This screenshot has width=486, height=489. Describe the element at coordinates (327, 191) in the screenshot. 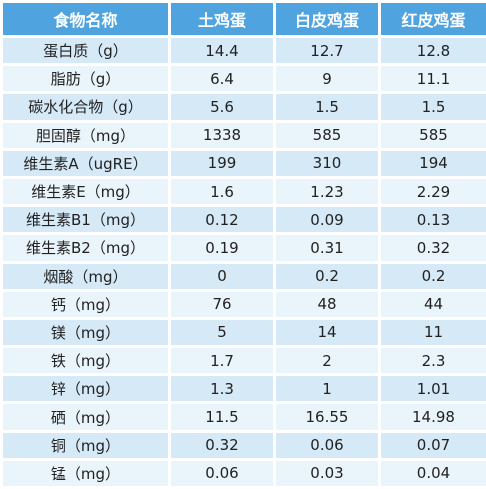

I see `value-cell: 1.23` at that location.